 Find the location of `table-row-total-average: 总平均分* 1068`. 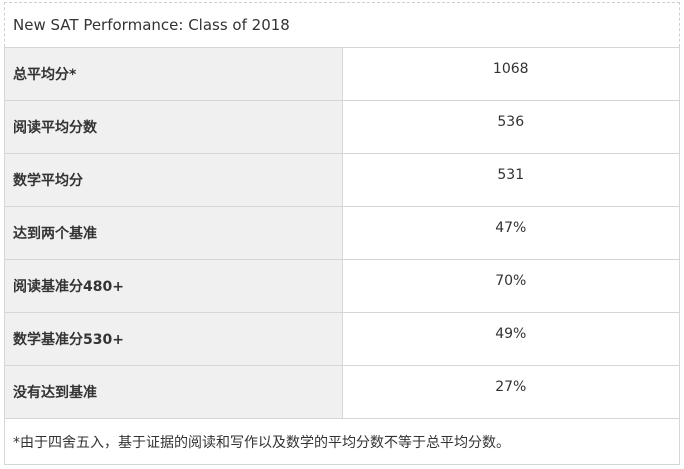

table-row-total-average: 总平均分* 1068 is located at coordinates (342, 74).